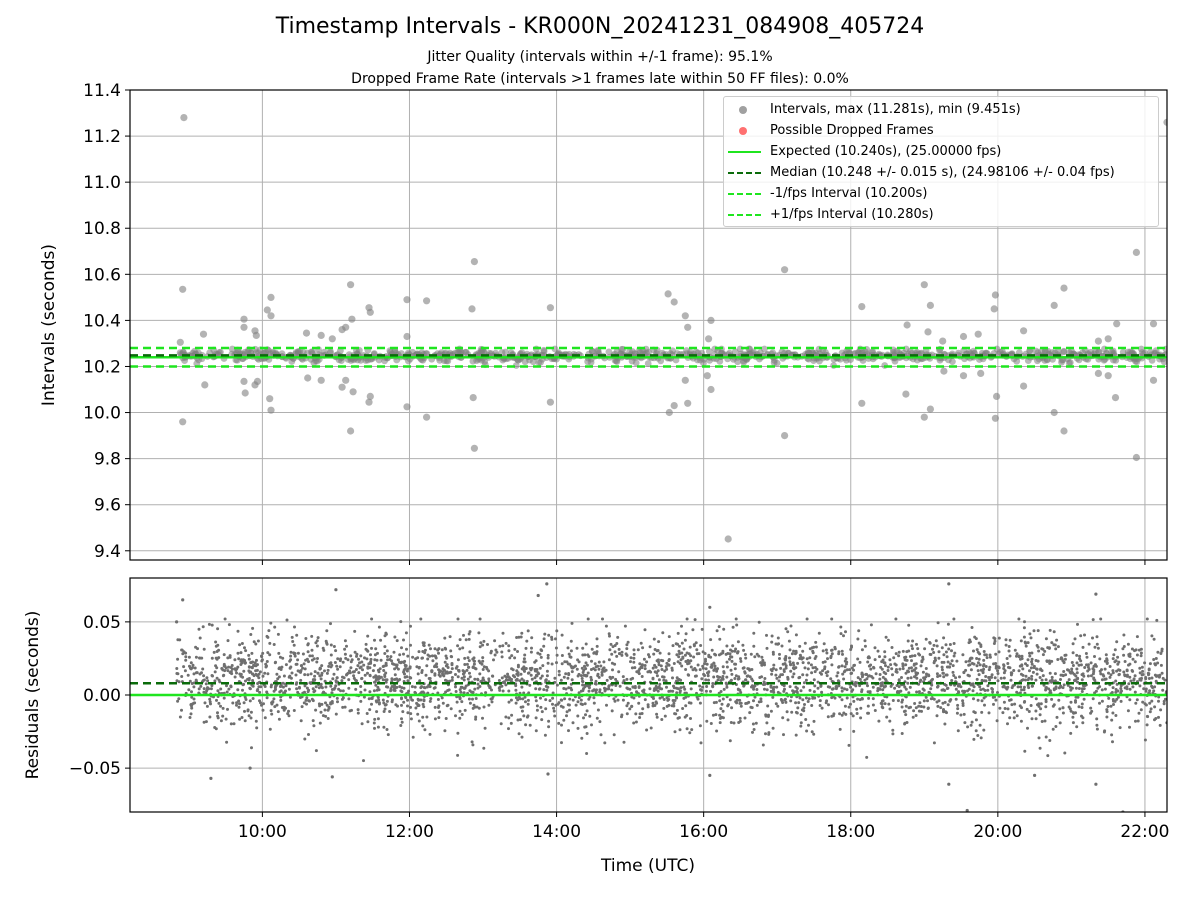  Describe the element at coordinates (710, 607) in the screenshot. I see `residual-outlier-point` at that location.